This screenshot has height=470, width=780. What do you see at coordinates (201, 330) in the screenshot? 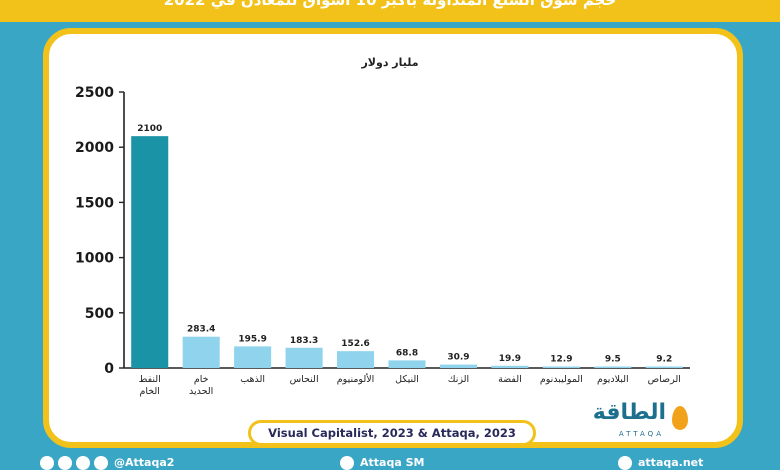
I see `value-label: 283.4` at bounding box center [201, 330].